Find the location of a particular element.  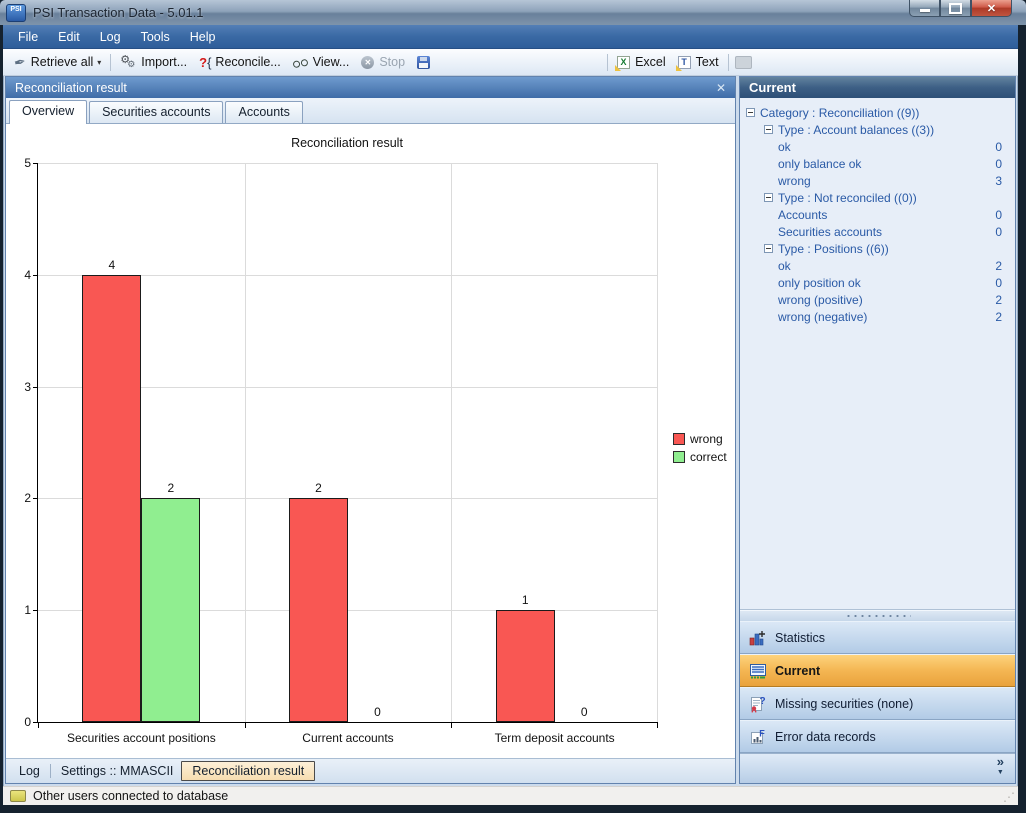

save-icon is located at coordinates (424, 62).